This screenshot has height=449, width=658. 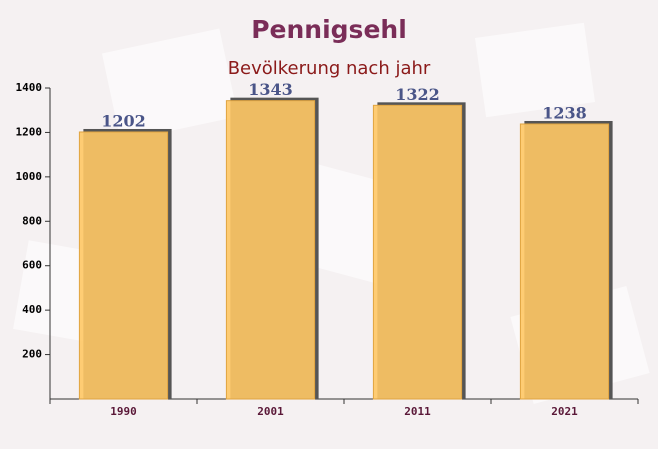 I want to click on y-tick-label: 600, so click(x=32, y=265).